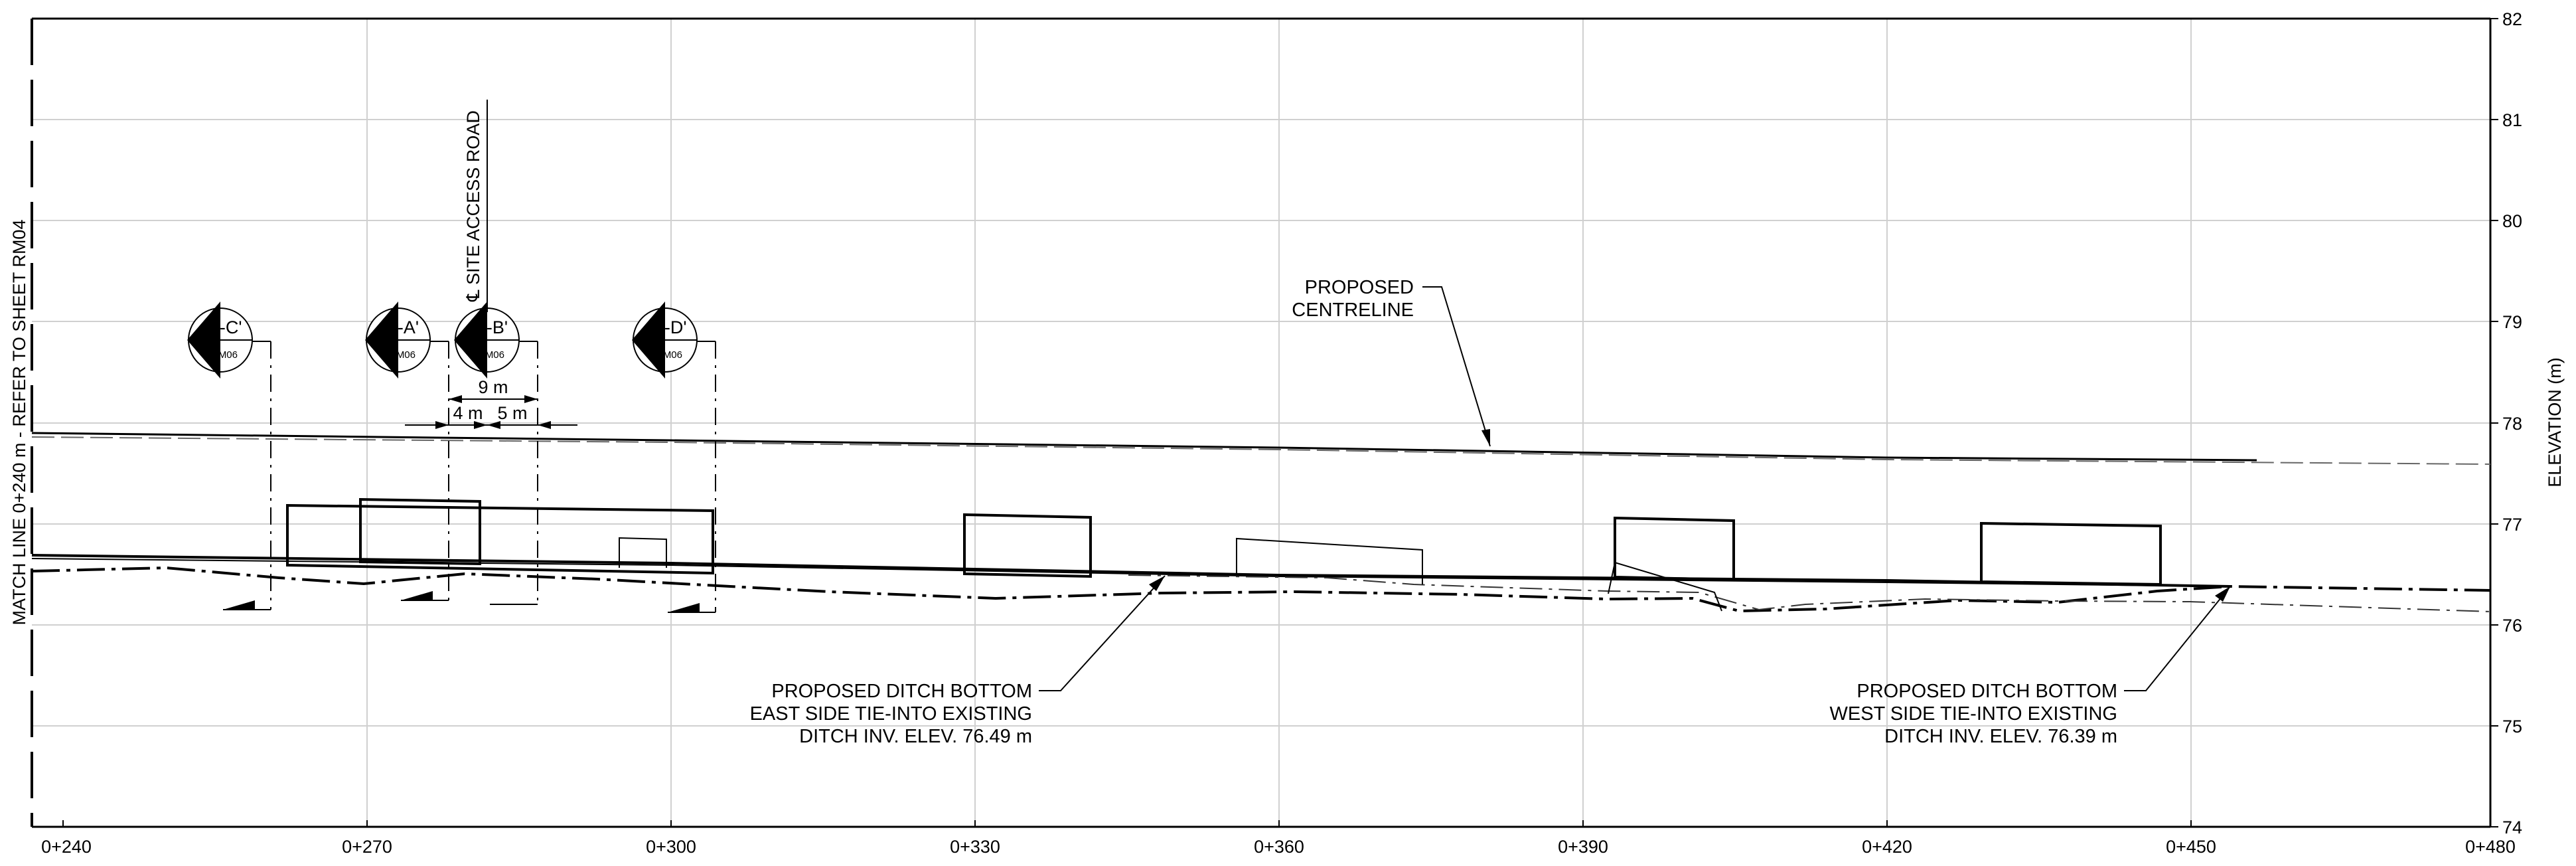 Image resolution: width=2576 pixels, height=866 pixels. Describe the element at coordinates (2512, 120) in the screenshot. I see `elevation-label: 81` at that location.